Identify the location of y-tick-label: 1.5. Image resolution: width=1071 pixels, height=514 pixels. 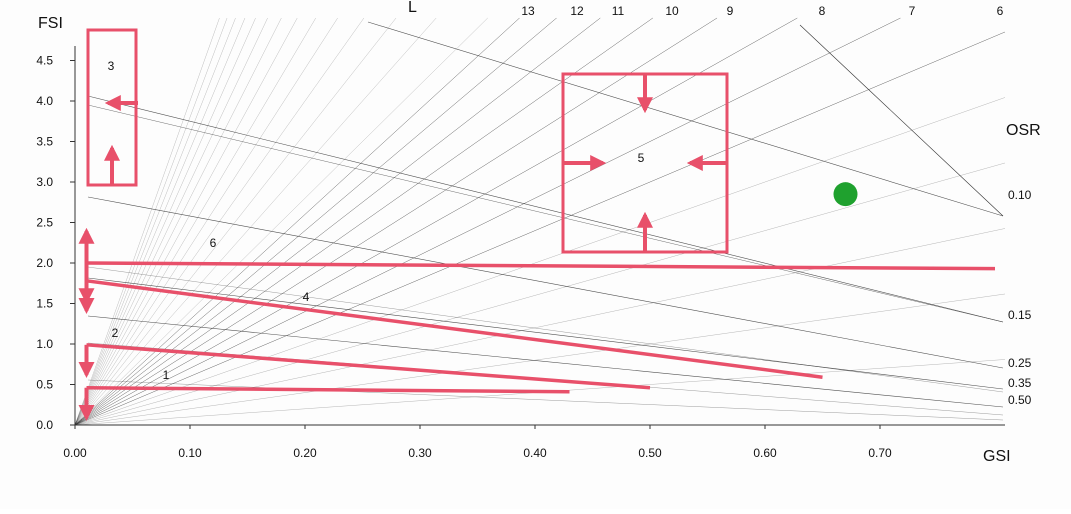
(44, 304).